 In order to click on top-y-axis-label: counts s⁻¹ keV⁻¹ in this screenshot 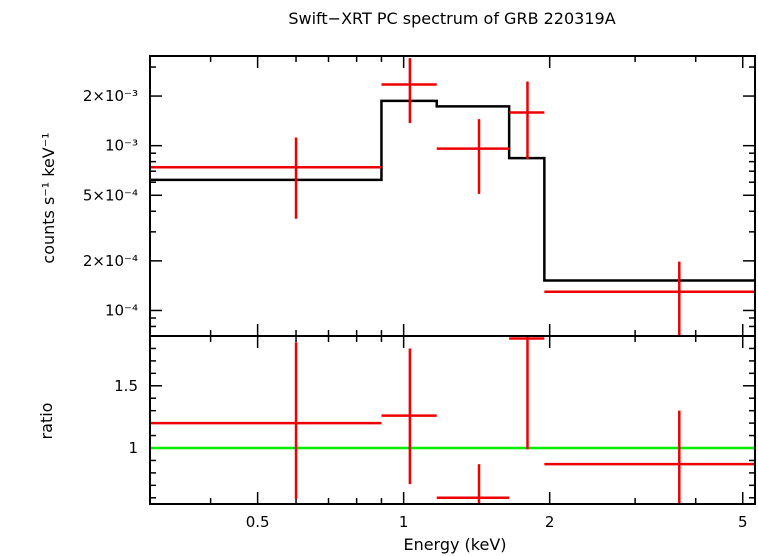, I will do `click(48, 197)`.